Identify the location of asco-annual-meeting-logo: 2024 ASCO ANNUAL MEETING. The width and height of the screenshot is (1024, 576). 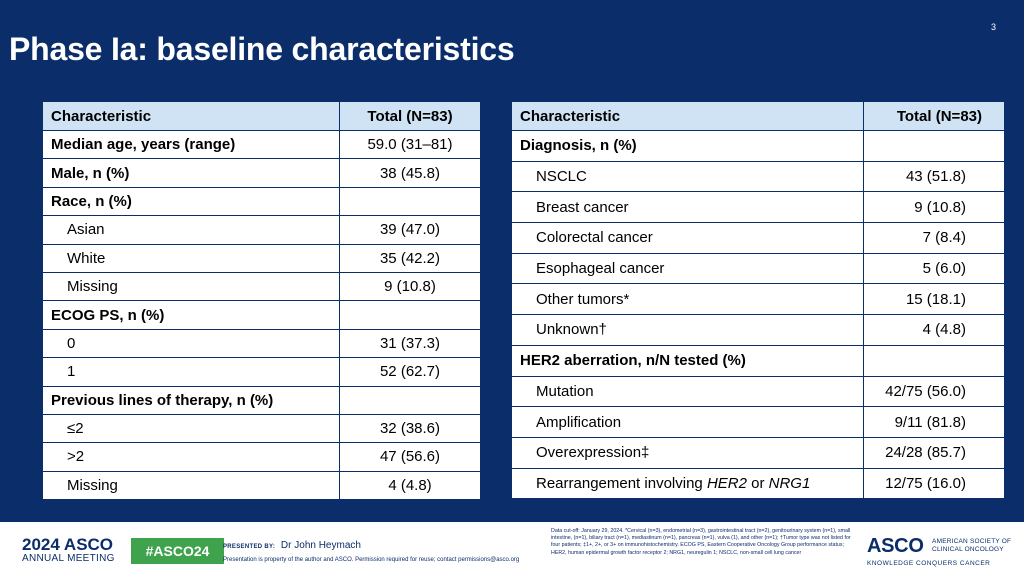
(68, 550).